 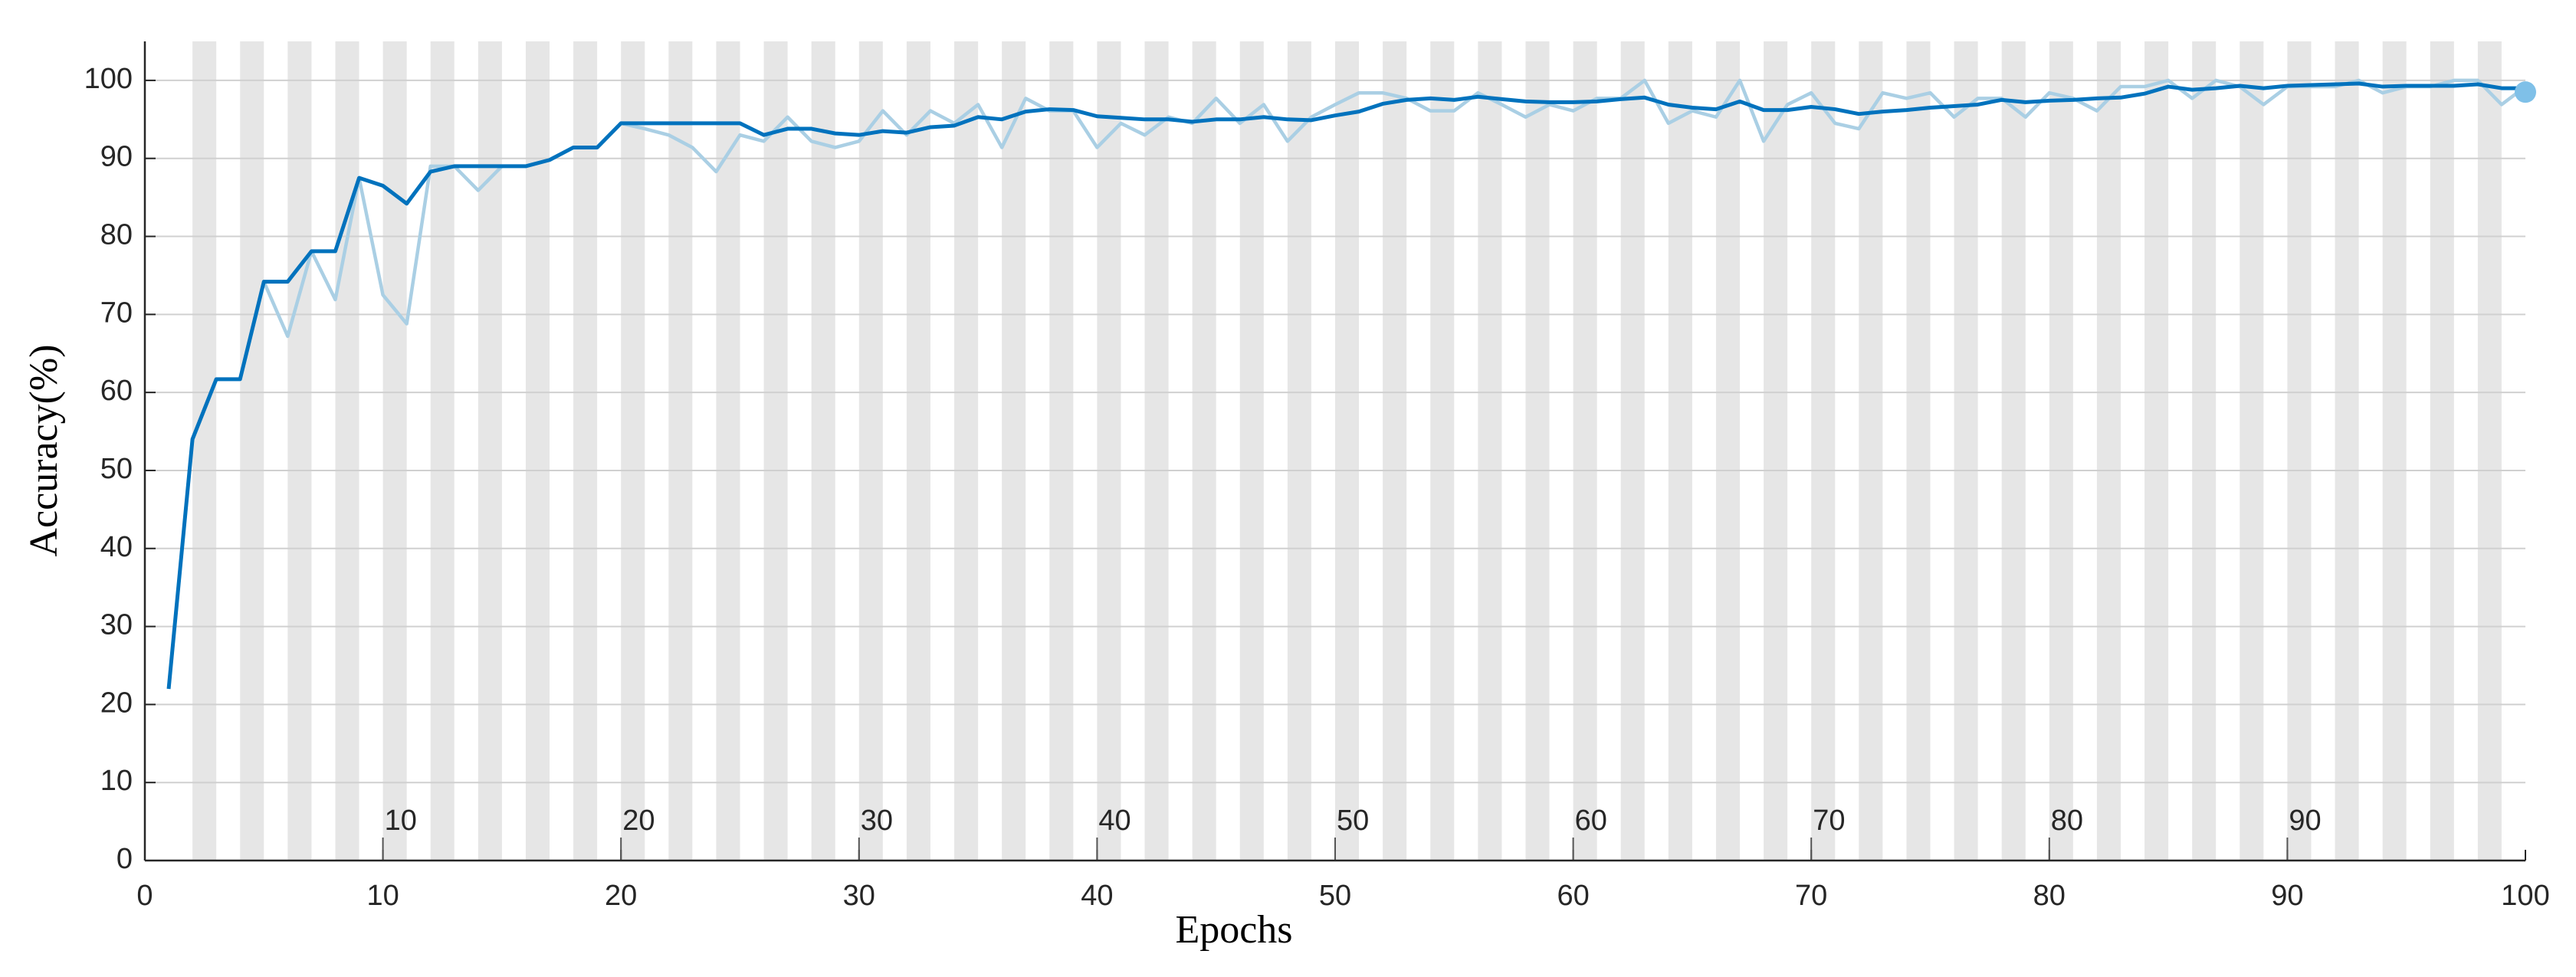 What do you see at coordinates (116, 703) in the screenshot?
I see `y-tick-label: 20` at bounding box center [116, 703].